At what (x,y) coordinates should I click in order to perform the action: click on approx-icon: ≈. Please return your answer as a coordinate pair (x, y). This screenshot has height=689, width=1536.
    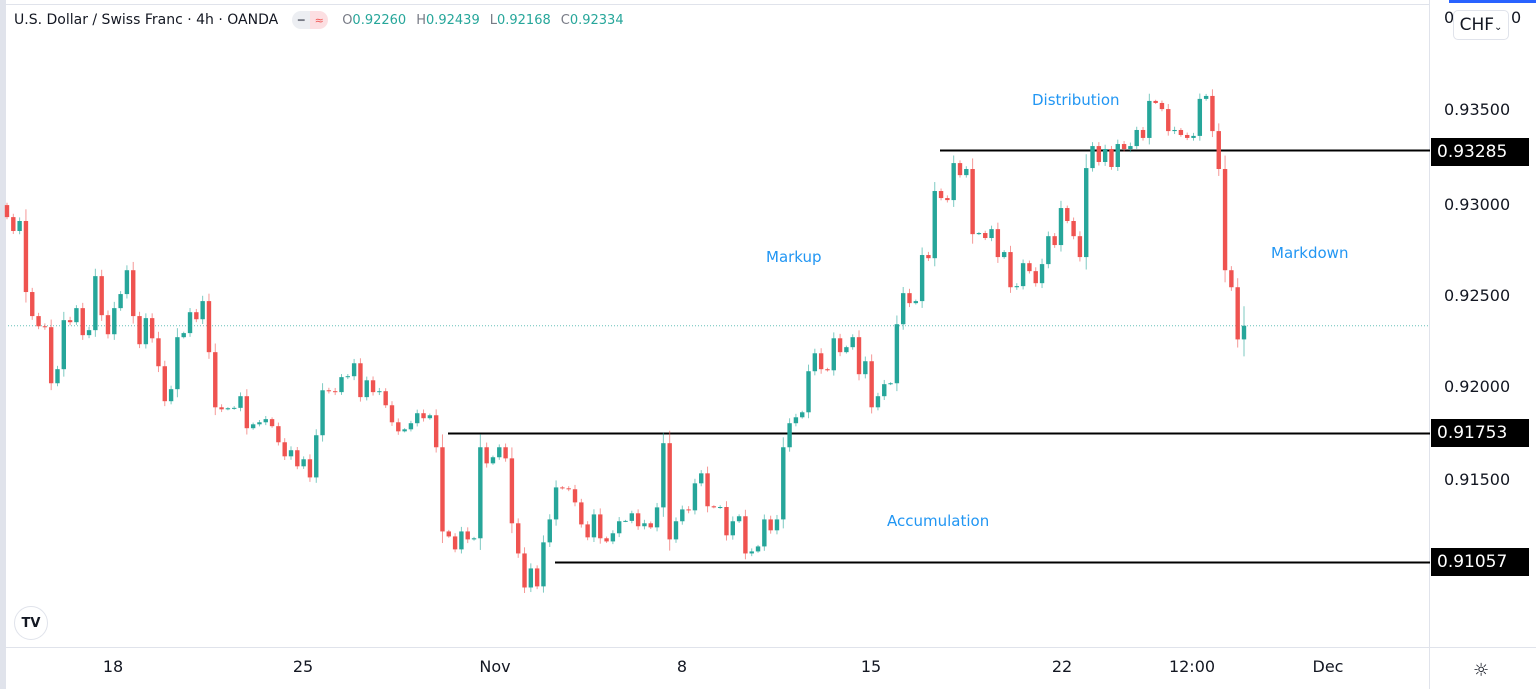
    Looking at the image, I should click on (319, 20).